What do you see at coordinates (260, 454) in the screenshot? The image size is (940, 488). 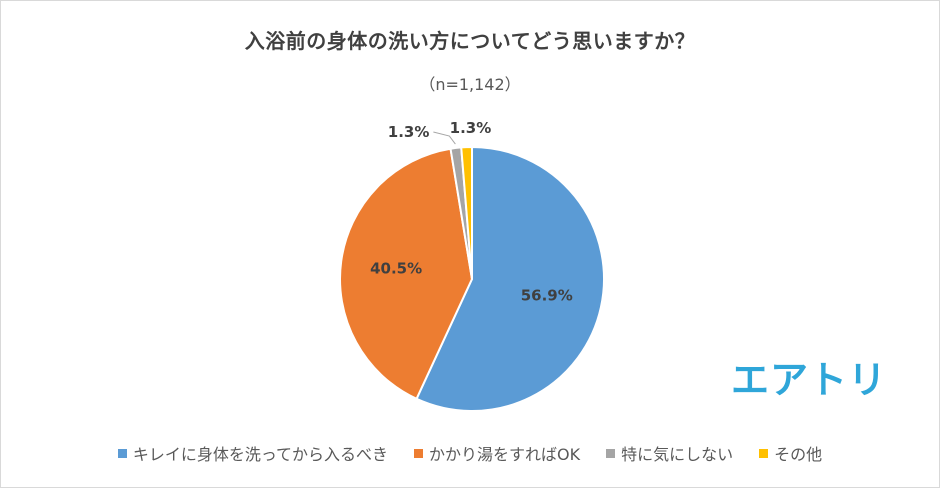 I see `legend-label: キレイに身体を洗ってから入るべき` at bounding box center [260, 454].